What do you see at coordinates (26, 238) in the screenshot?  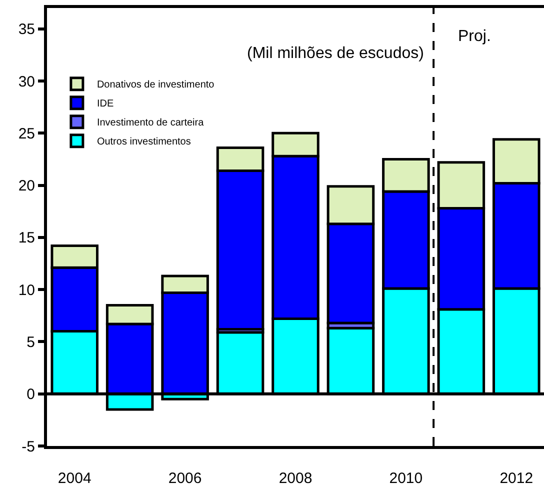 I see `y-tick-label: 15` at bounding box center [26, 238].